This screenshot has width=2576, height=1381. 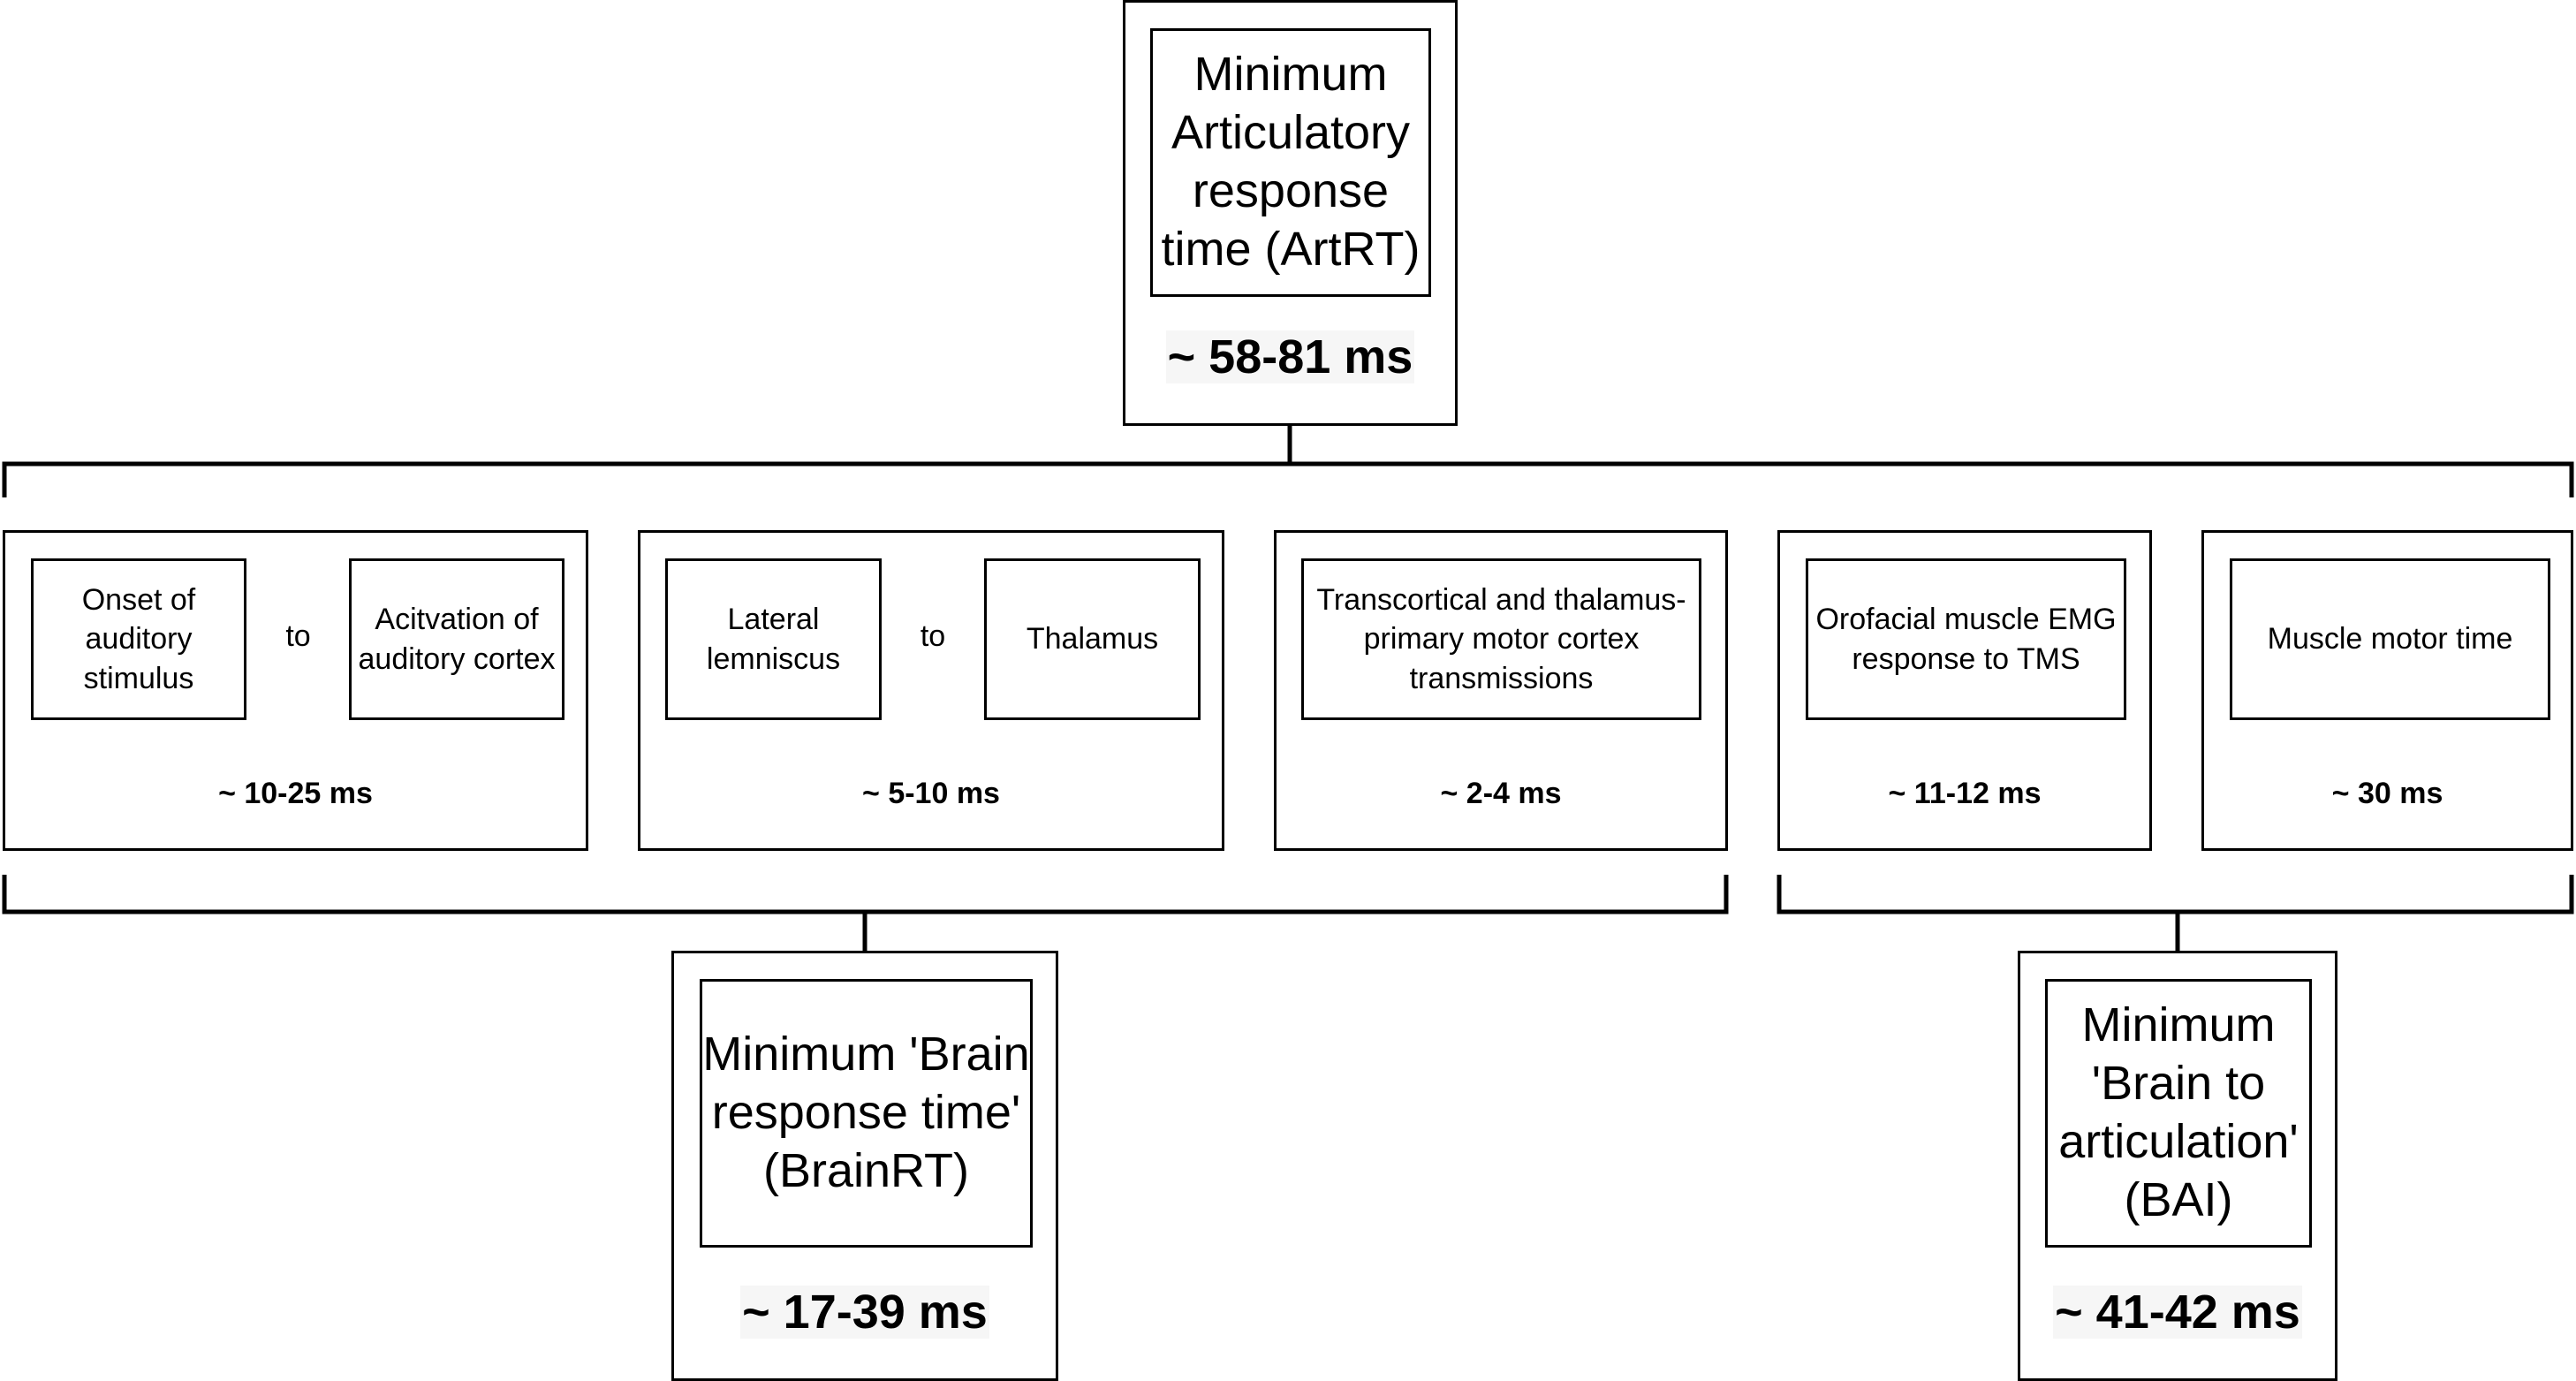 What do you see at coordinates (298, 636) in the screenshot?
I see `stage-1-to-word: to` at bounding box center [298, 636].